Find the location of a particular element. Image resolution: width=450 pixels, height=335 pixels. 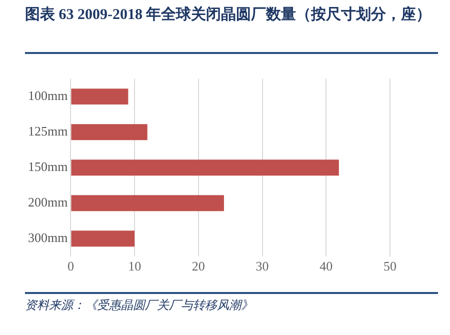

chart-title: 图表 63 2009-2018 年全球关闭晶圆厂数量（按尺寸划分，座） is located at coordinates (228, 15).